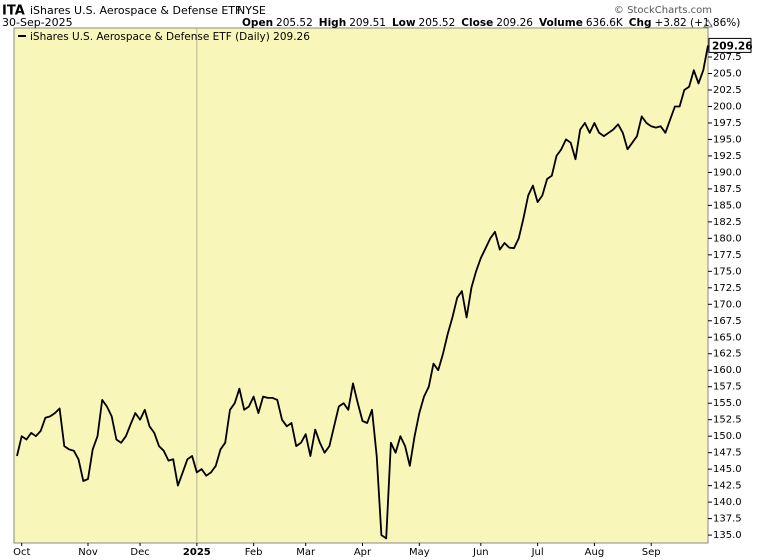 The width and height of the screenshot is (760, 560). What do you see at coordinates (561, 23) in the screenshot?
I see `quote-label: Volume` at bounding box center [561, 23].